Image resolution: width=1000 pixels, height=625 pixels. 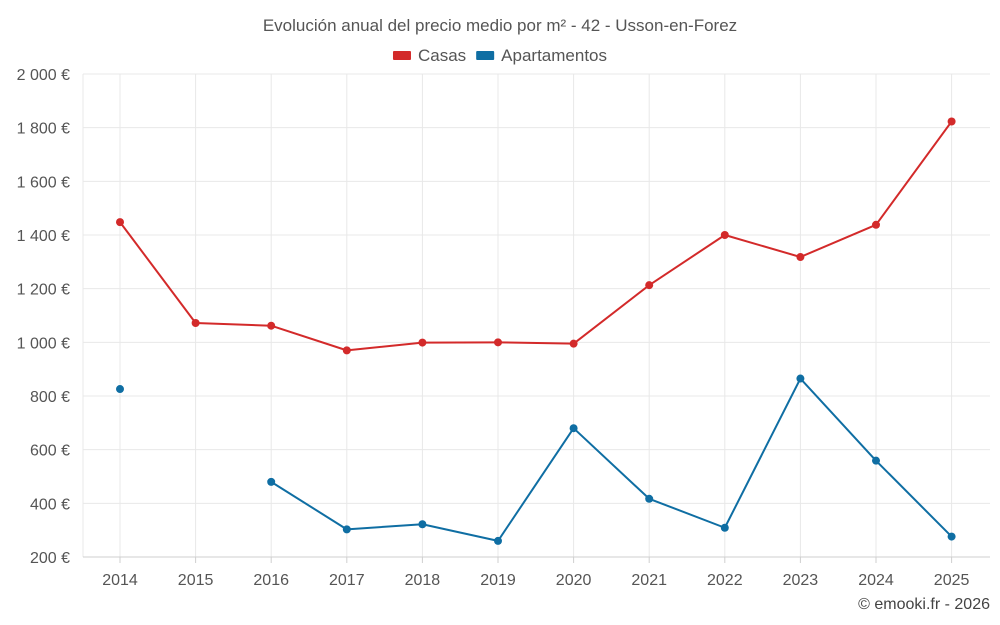 I want to click on y-tick-label: 1 600 €, so click(x=43, y=182).